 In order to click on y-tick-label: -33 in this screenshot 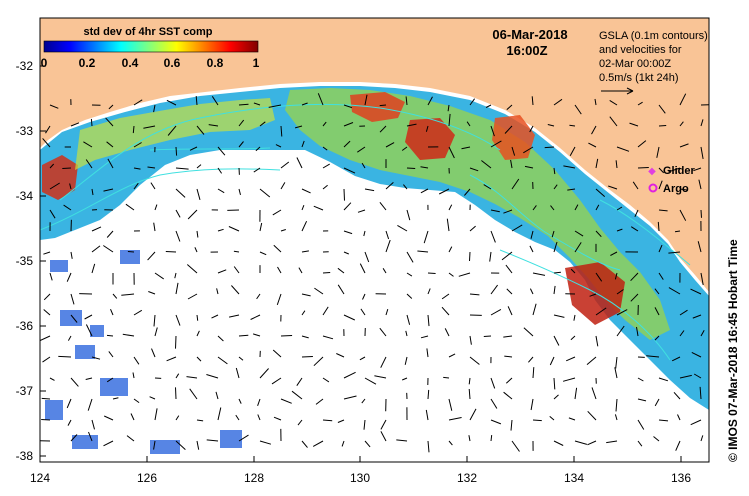, I will do `click(25, 131)`.